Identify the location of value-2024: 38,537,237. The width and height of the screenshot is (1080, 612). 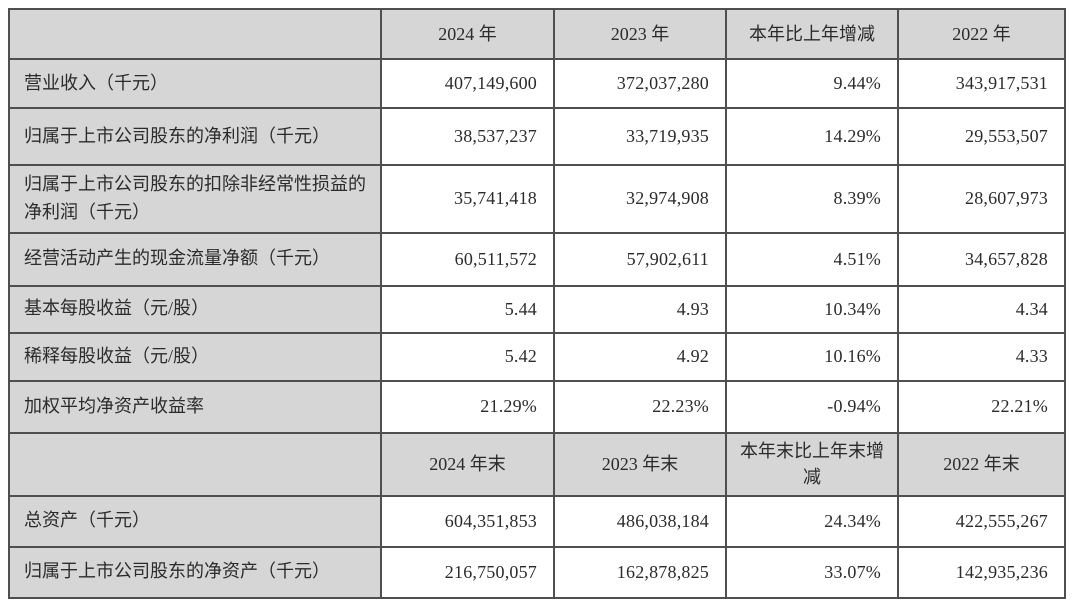
(467, 136).